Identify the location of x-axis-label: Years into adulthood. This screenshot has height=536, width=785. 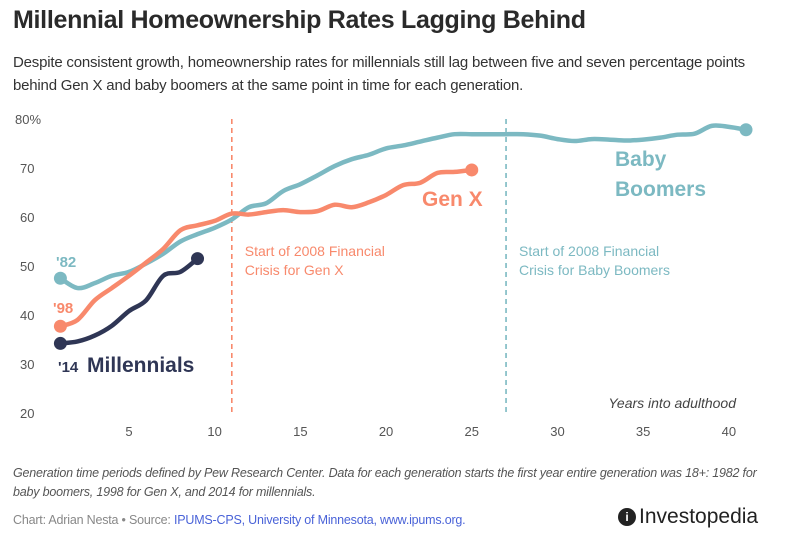
(672, 403).